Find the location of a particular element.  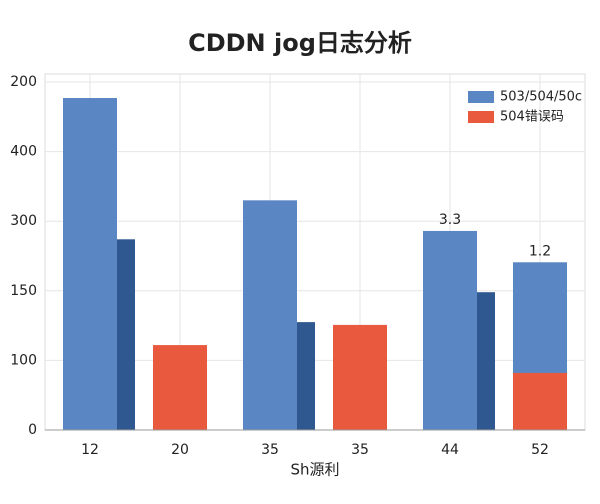

x-tick-label: 52 is located at coordinates (540, 450).